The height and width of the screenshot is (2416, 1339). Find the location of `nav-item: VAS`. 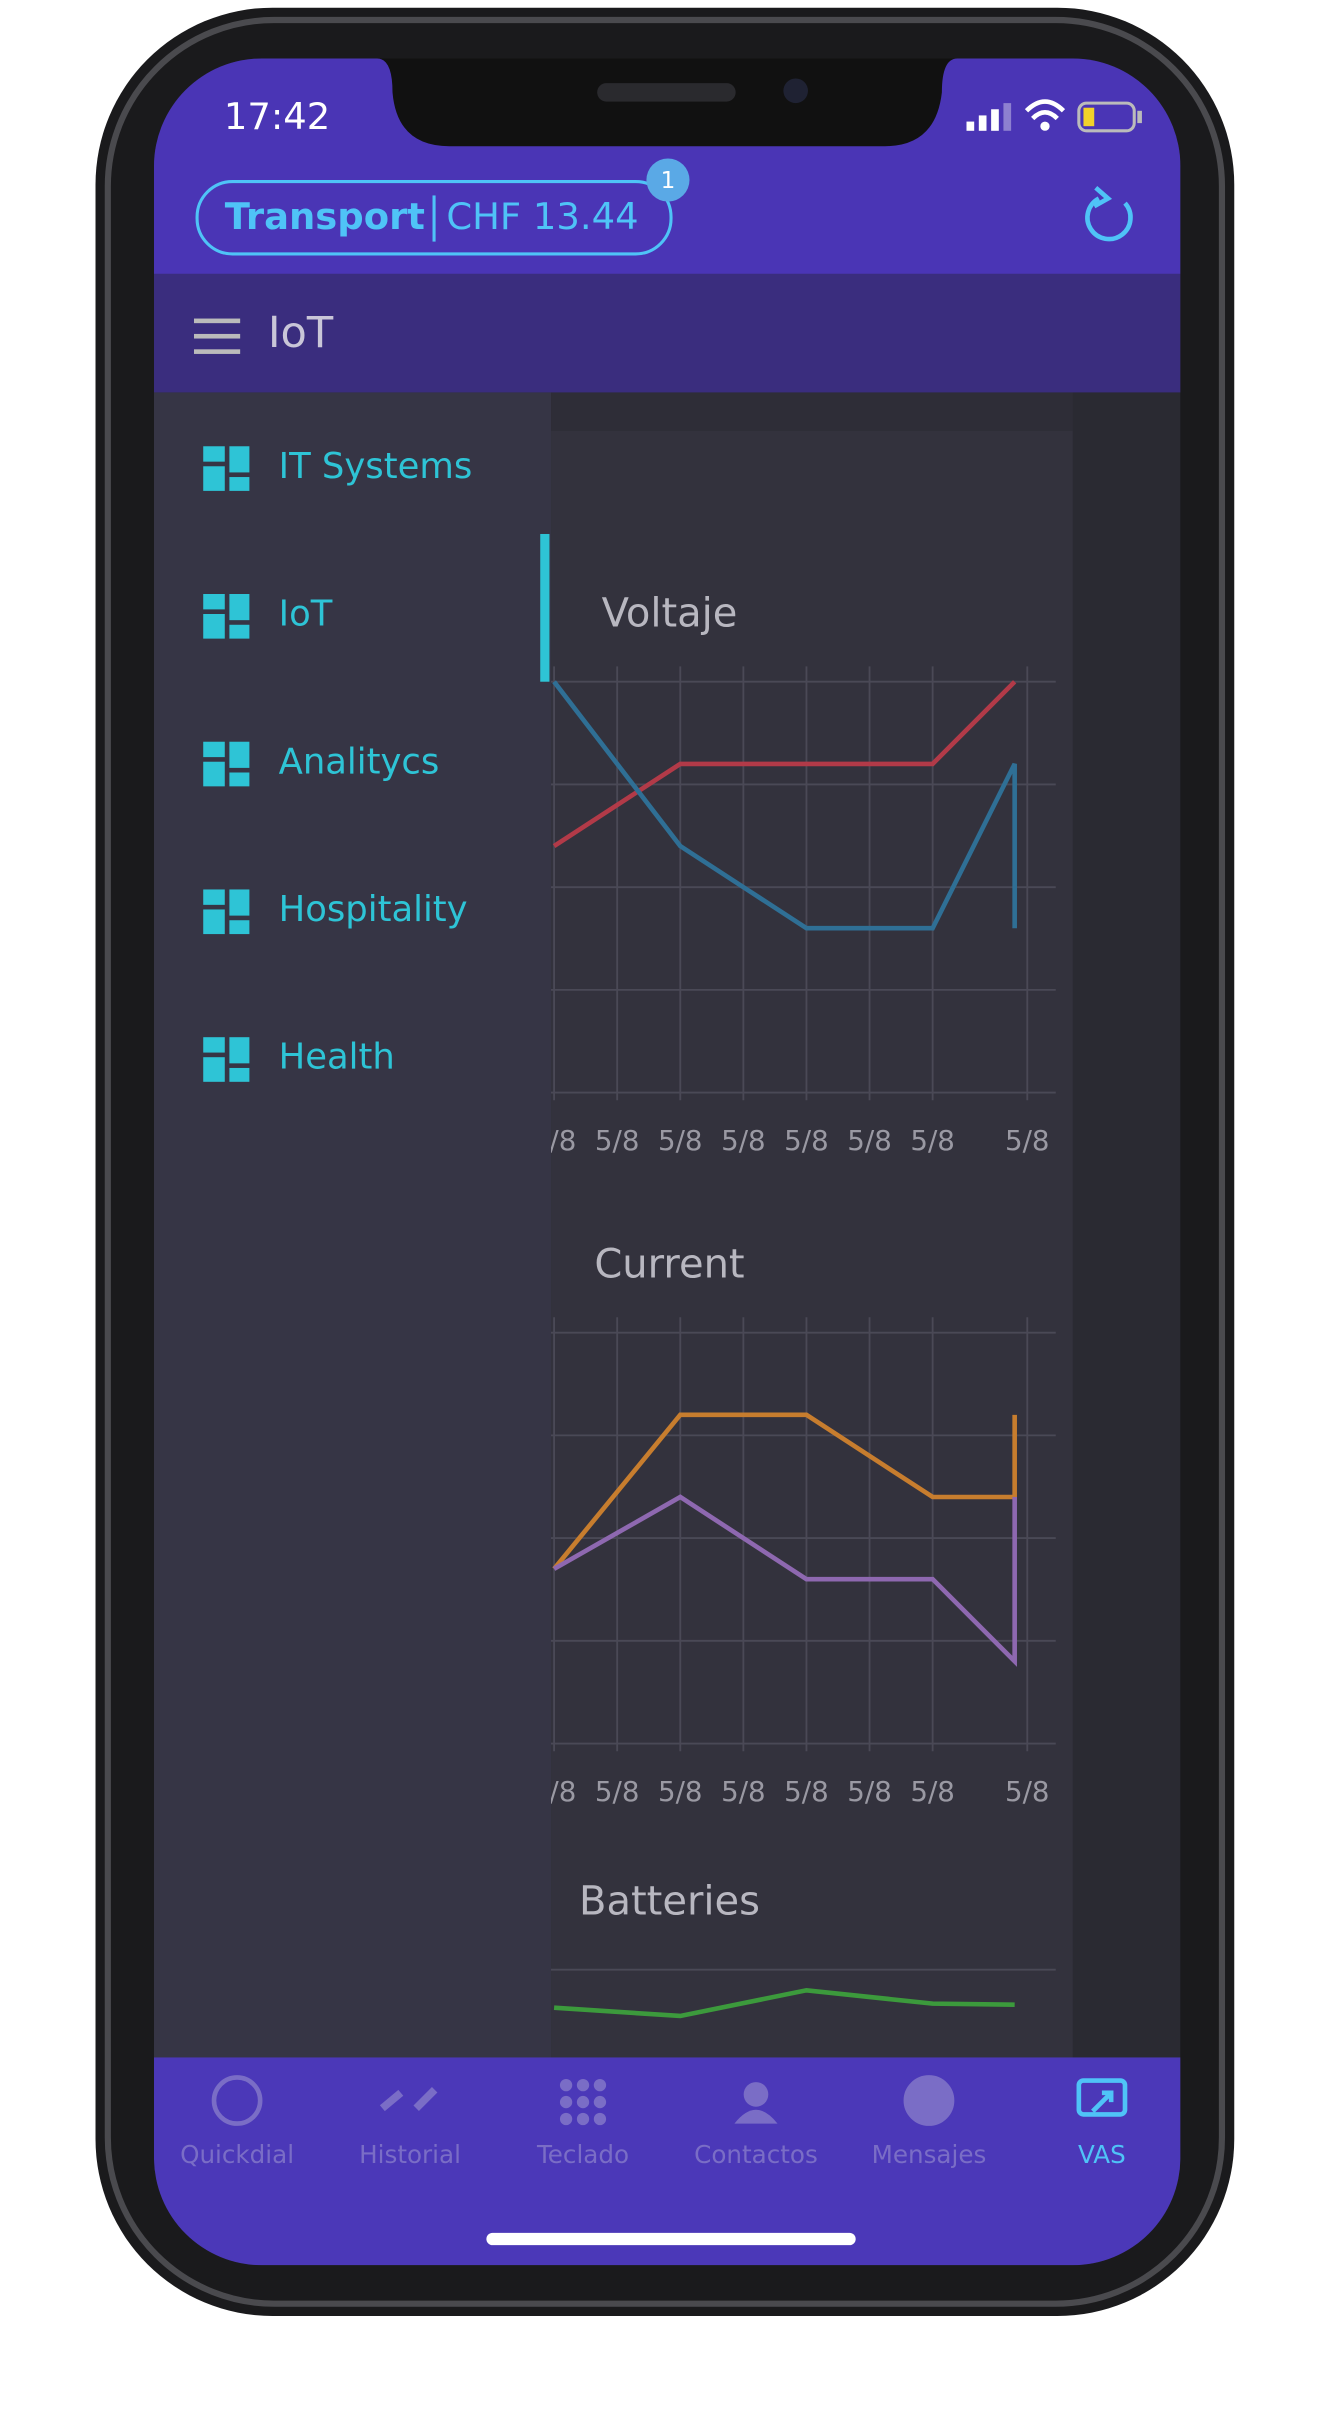

nav-item: VAS is located at coordinates (1102, 2123).